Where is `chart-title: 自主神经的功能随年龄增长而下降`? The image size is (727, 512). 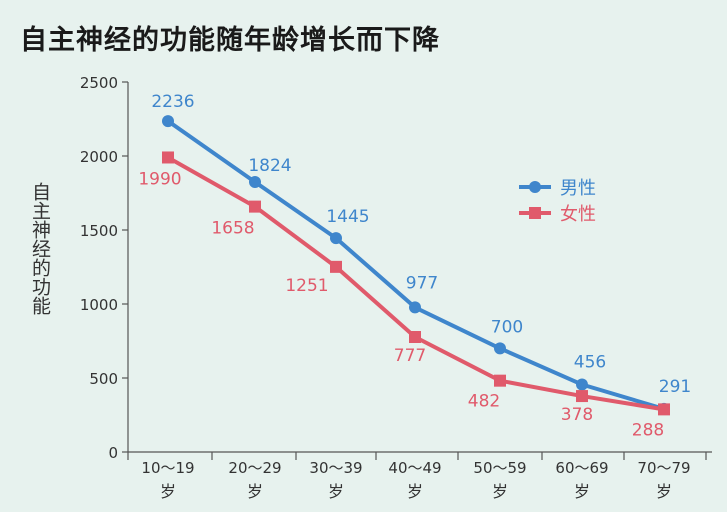 chart-title: 自主神经的功能随年龄增长而下降 is located at coordinates (230, 40).